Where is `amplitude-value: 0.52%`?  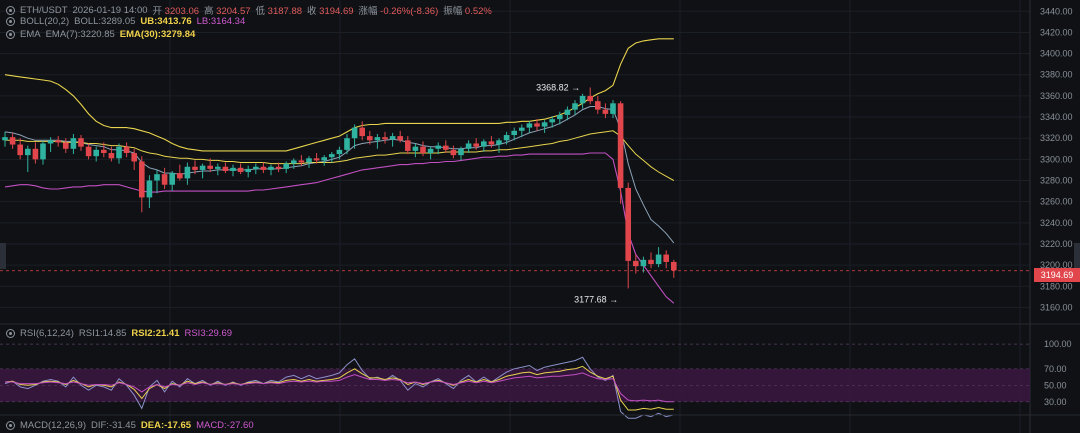 amplitude-value: 0.52% is located at coordinates (478, 11).